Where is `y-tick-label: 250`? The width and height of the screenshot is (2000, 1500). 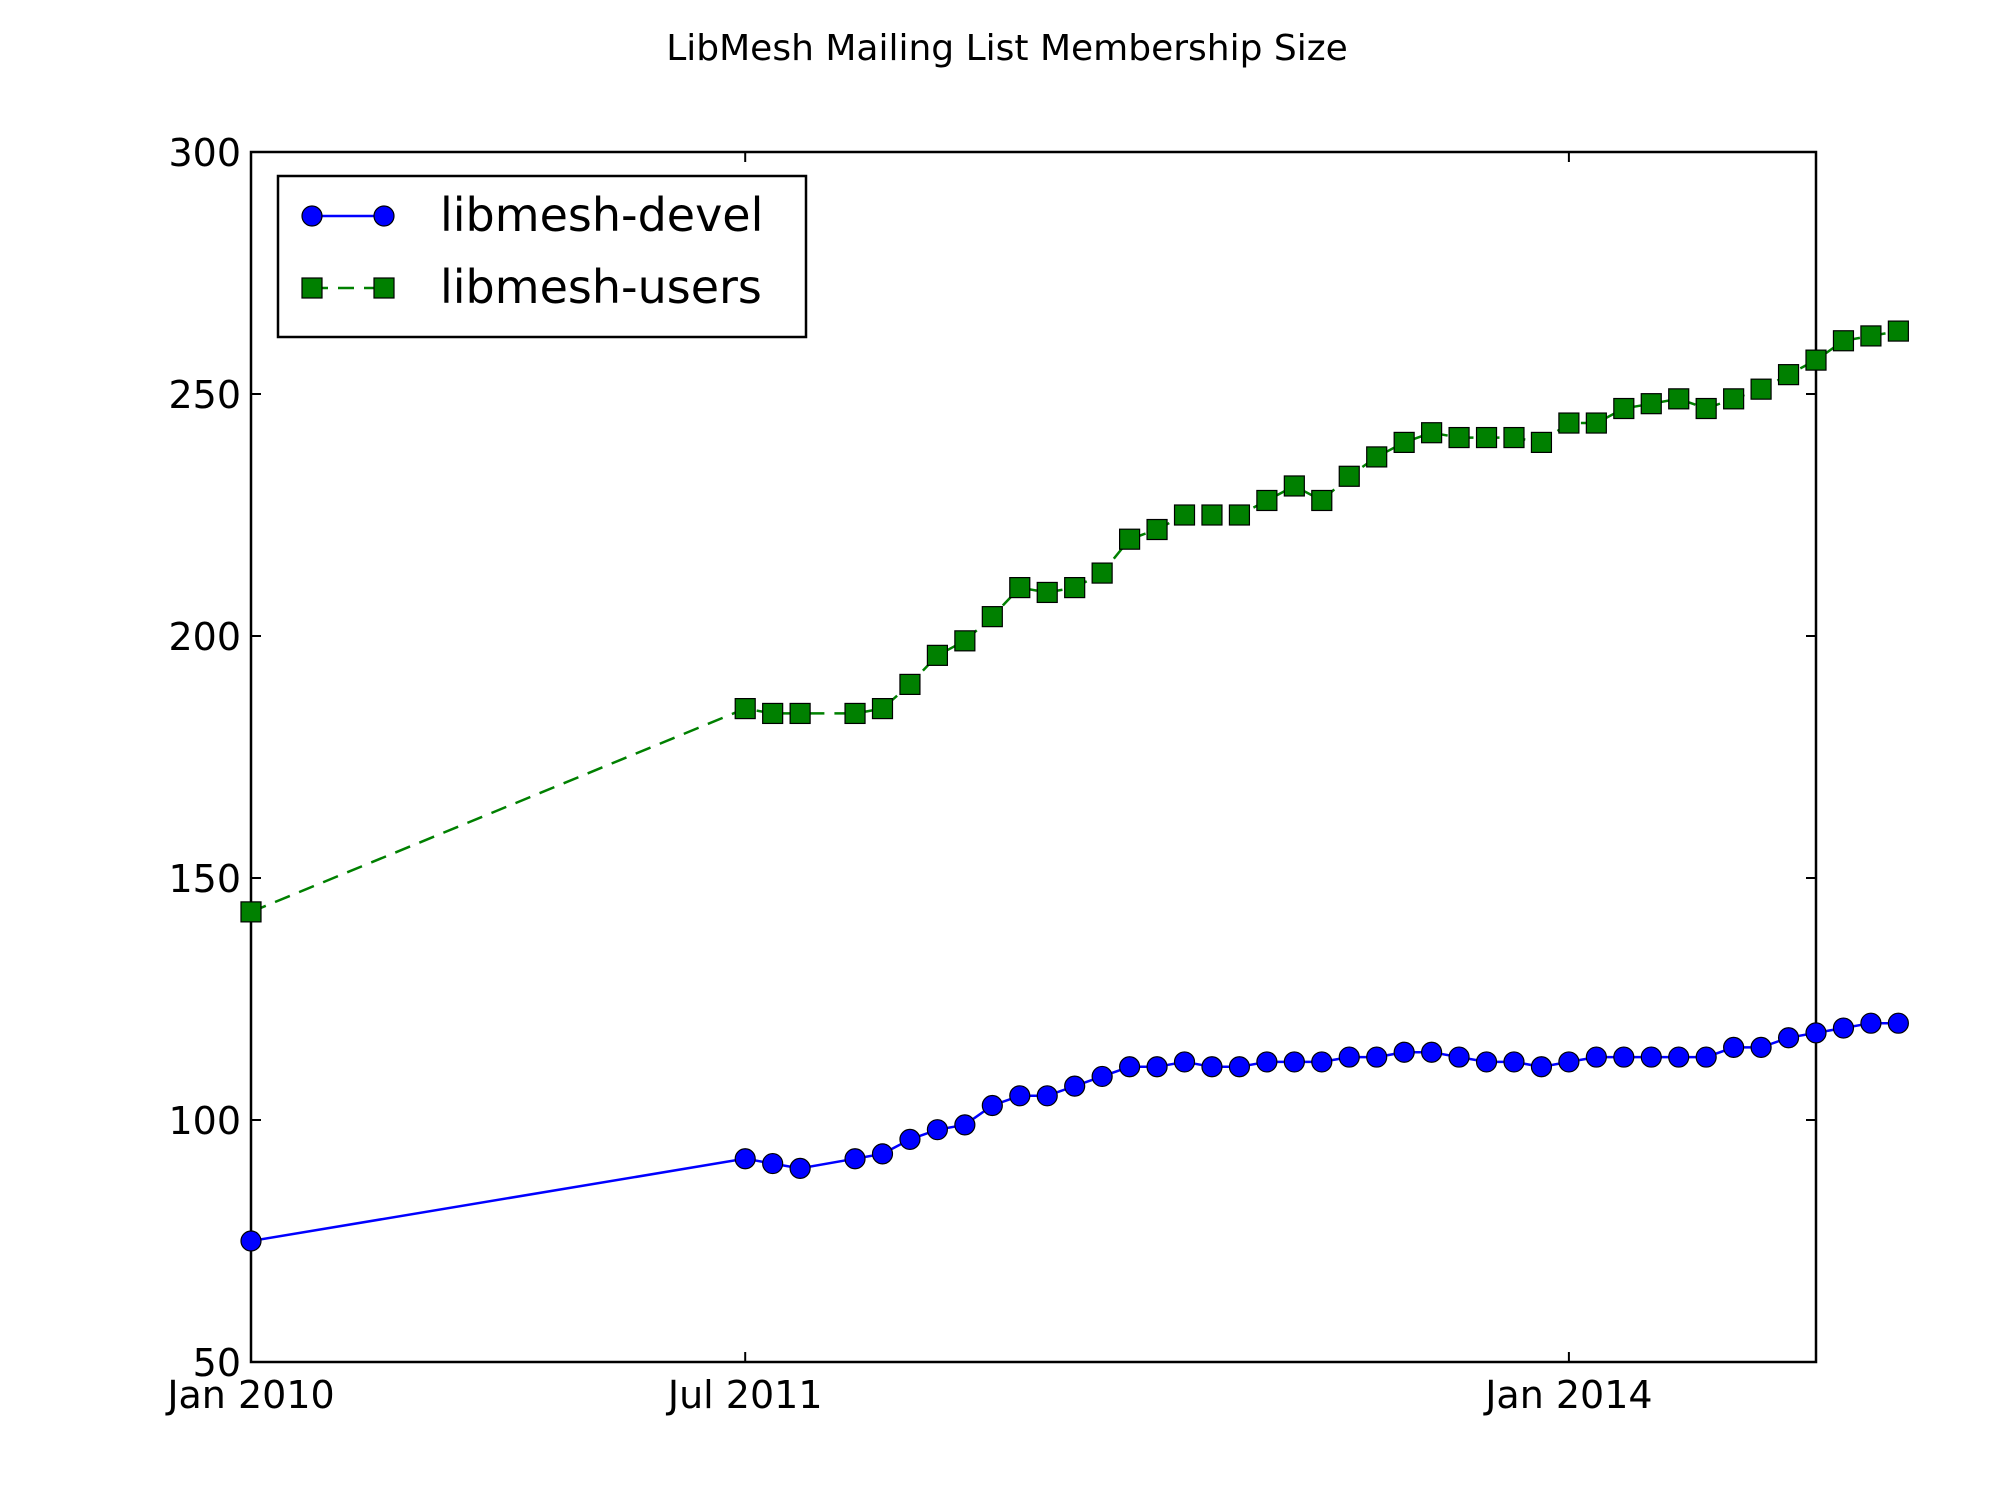 y-tick-label: 250 is located at coordinates (204, 395).